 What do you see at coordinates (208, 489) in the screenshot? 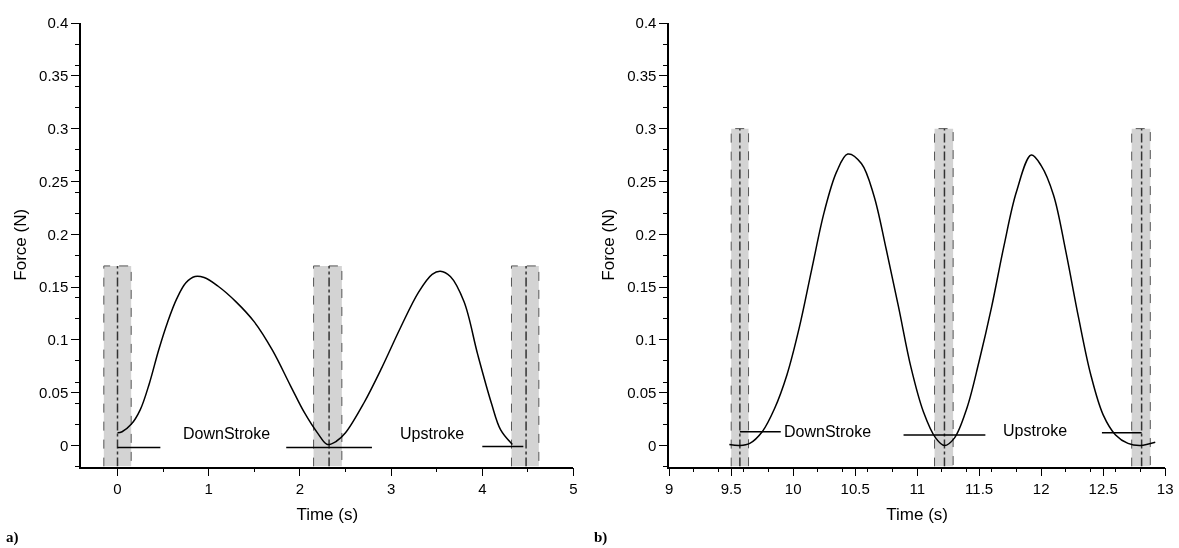
I see `x-tick-label: 1` at bounding box center [208, 489].